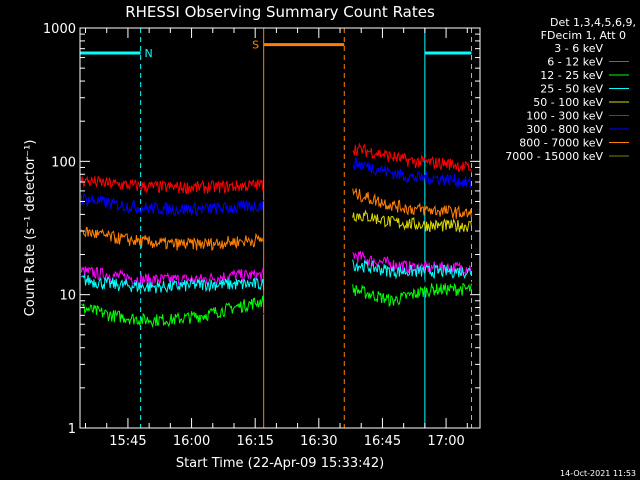 The image size is (640, 480). Describe the element at coordinates (254, 441) in the screenshot. I see `x-tick-label: 16:15` at that location.